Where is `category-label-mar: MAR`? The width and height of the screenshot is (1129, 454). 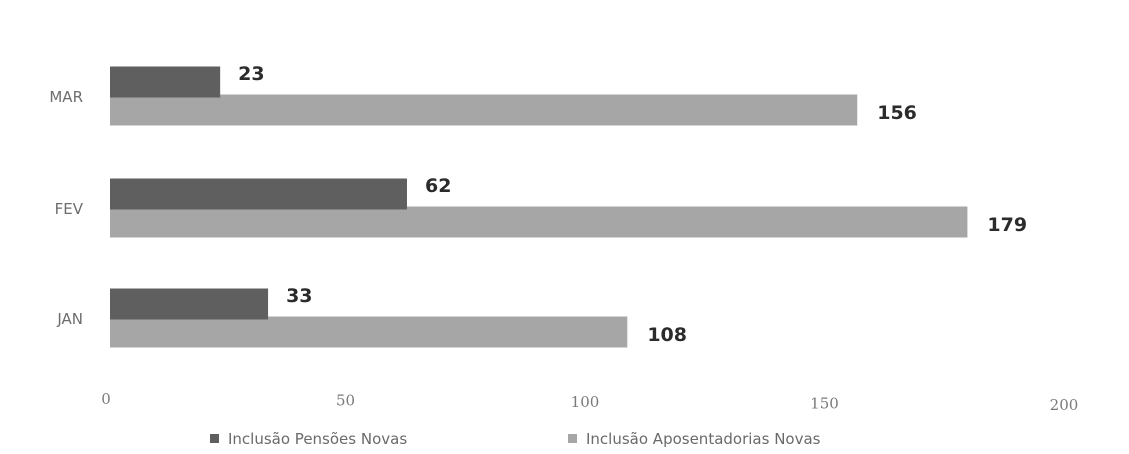
category-label-mar: MAR is located at coordinates (66, 97).